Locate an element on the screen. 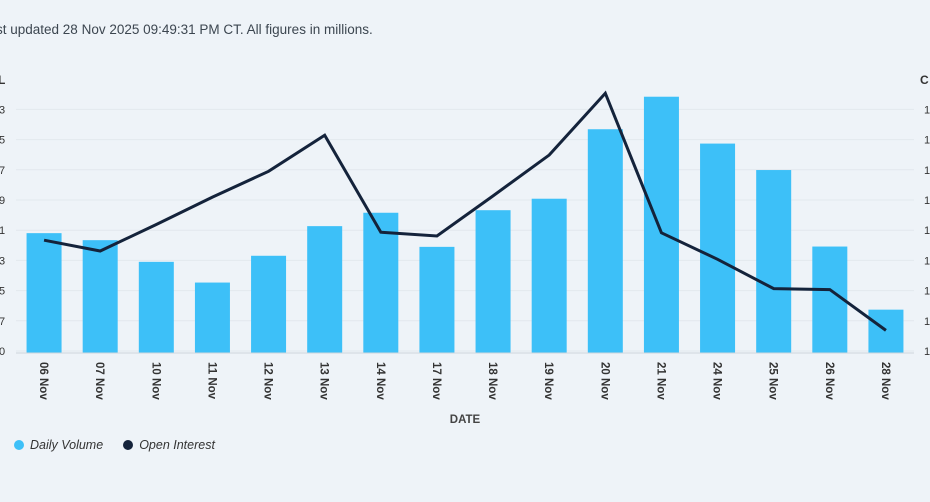 The width and height of the screenshot is (930, 502). x-tick-label: 26 Nov is located at coordinates (829, 381).